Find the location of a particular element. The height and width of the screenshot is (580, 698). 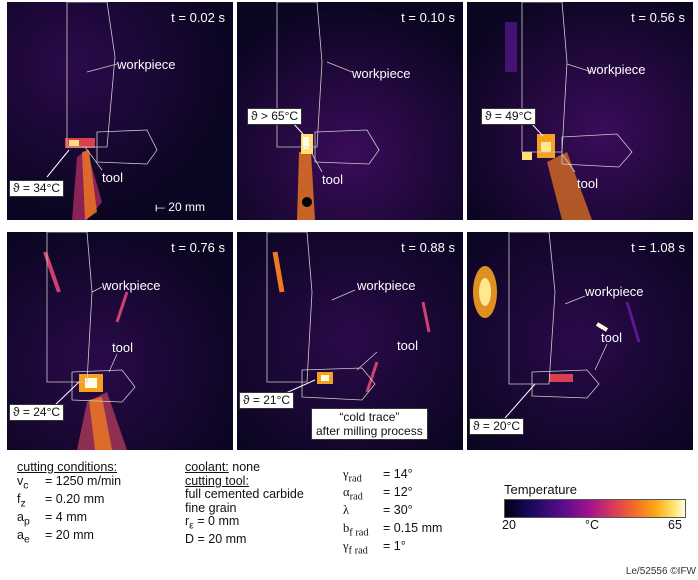

angle-row: bf rad = 0.15 mm is located at coordinates (393, 530).